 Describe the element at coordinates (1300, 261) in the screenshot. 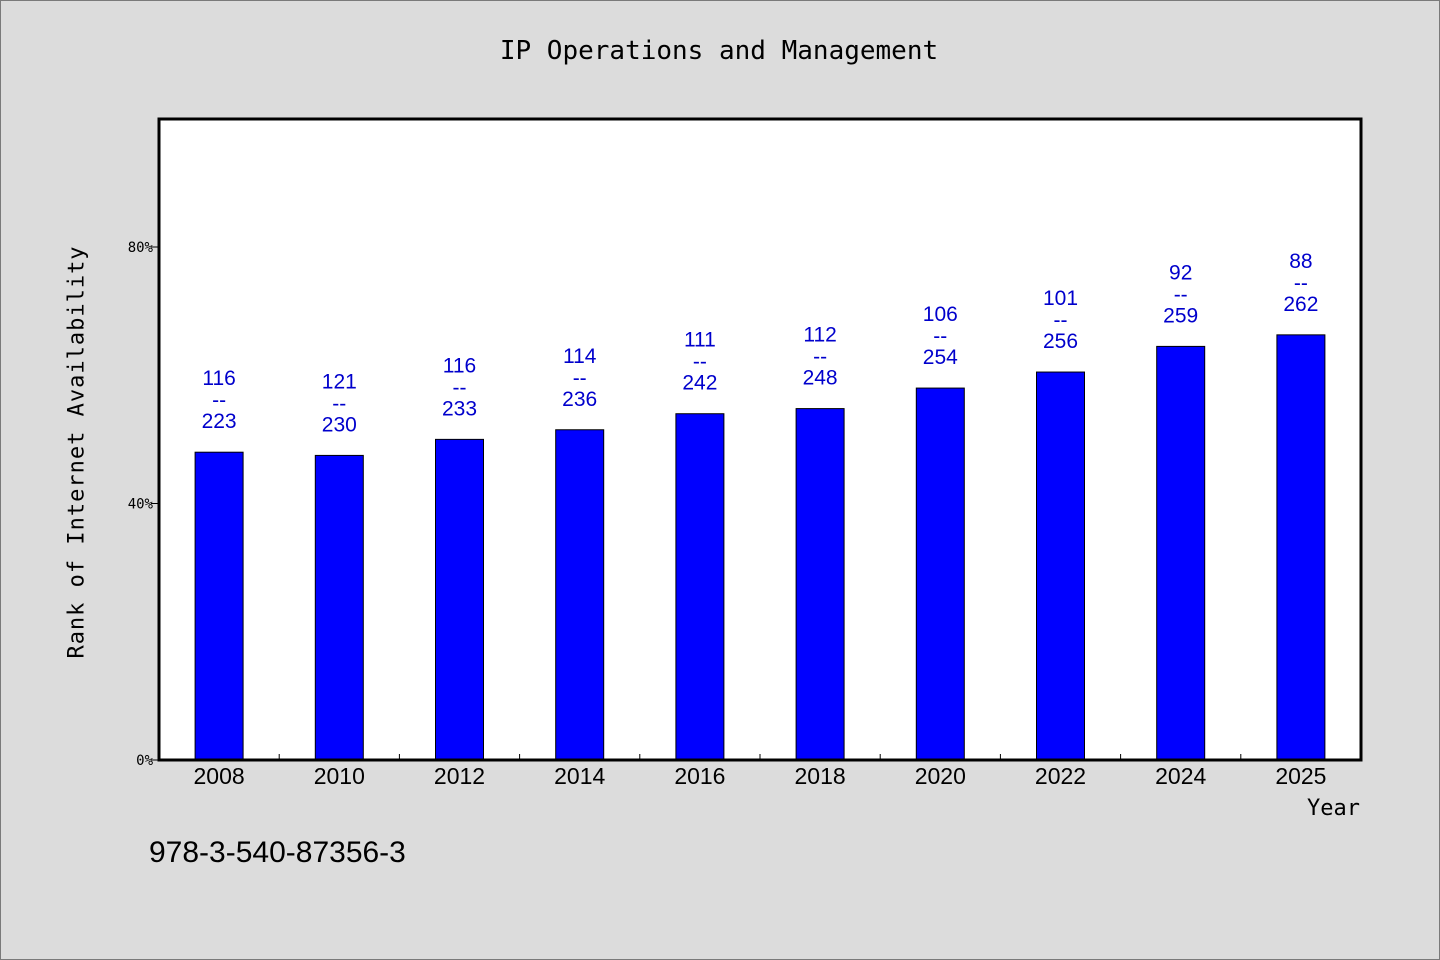

I see `data-label-rank: 88` at that location.